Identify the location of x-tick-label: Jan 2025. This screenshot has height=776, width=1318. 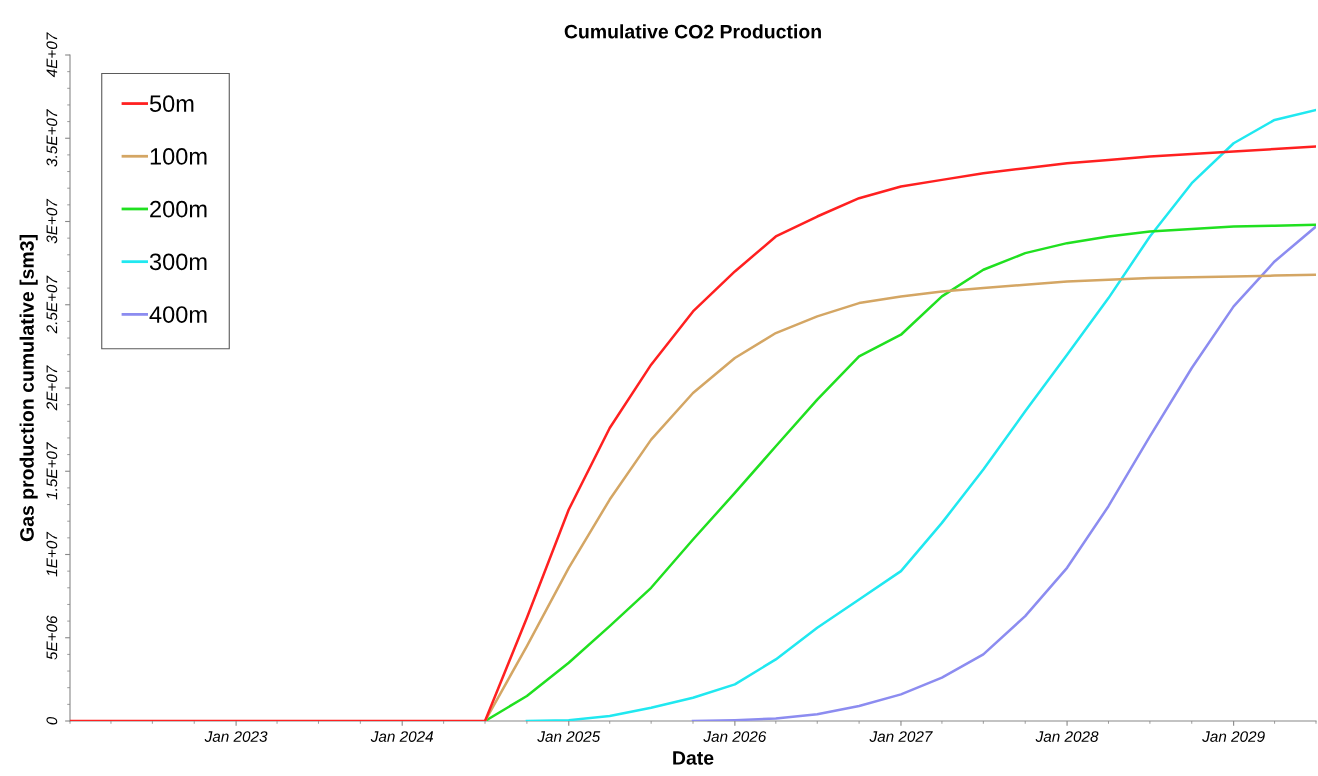
(569, 736).